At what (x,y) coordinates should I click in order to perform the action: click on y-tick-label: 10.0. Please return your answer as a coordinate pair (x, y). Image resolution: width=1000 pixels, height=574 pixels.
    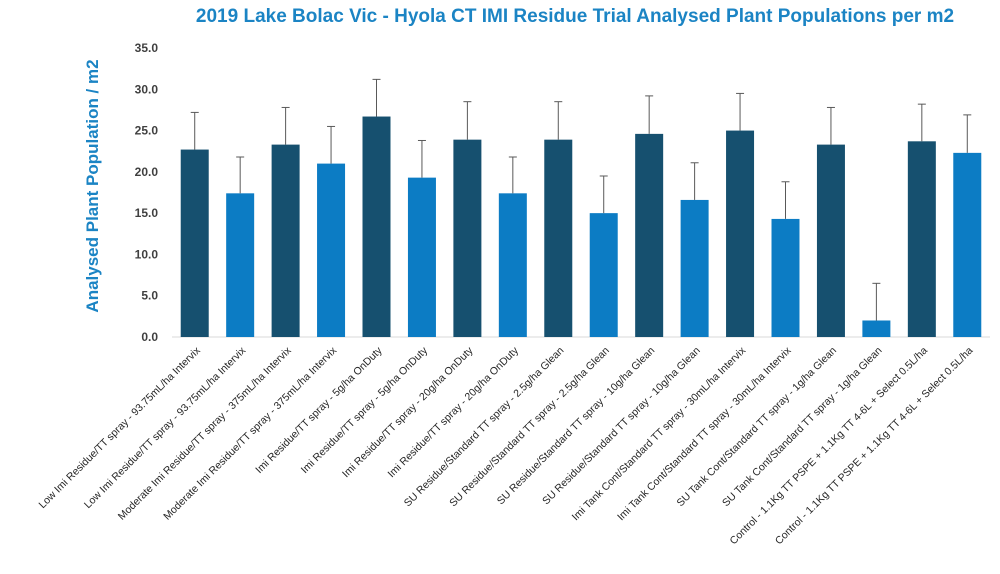
    Looking at the image, I should click on (147, 254).